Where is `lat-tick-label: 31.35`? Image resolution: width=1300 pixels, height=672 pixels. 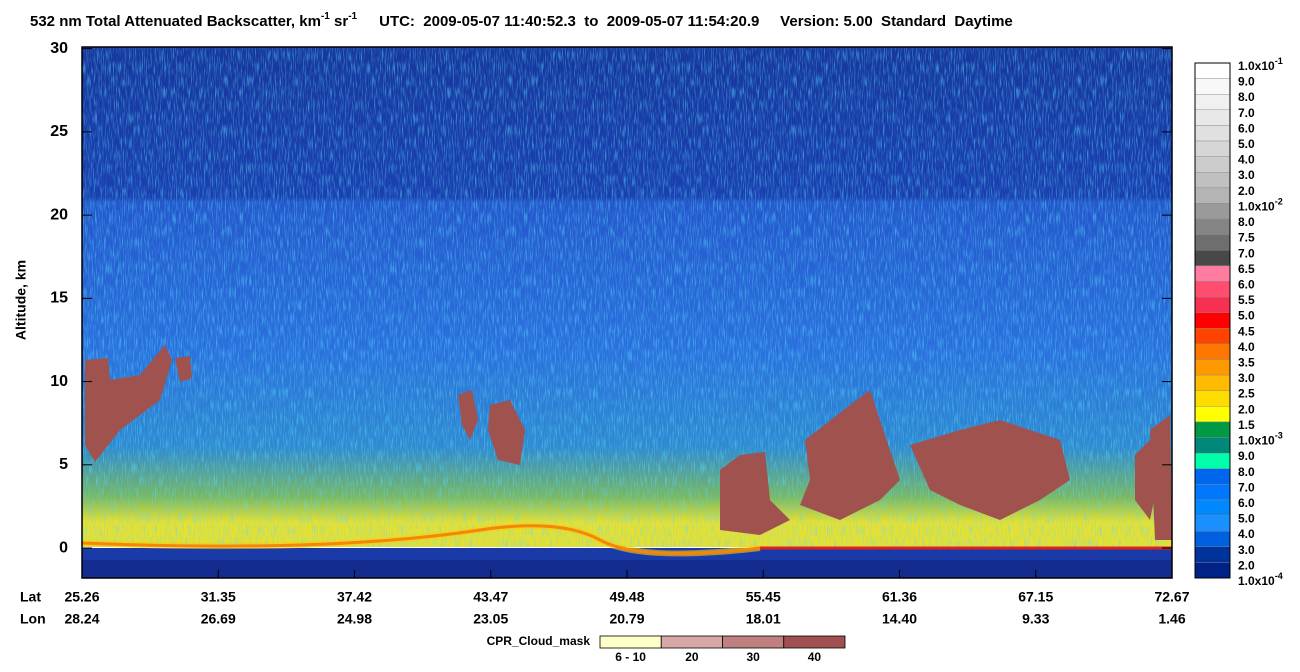 lat-tick-label: 31.35 is located at coordinates (218, 597).